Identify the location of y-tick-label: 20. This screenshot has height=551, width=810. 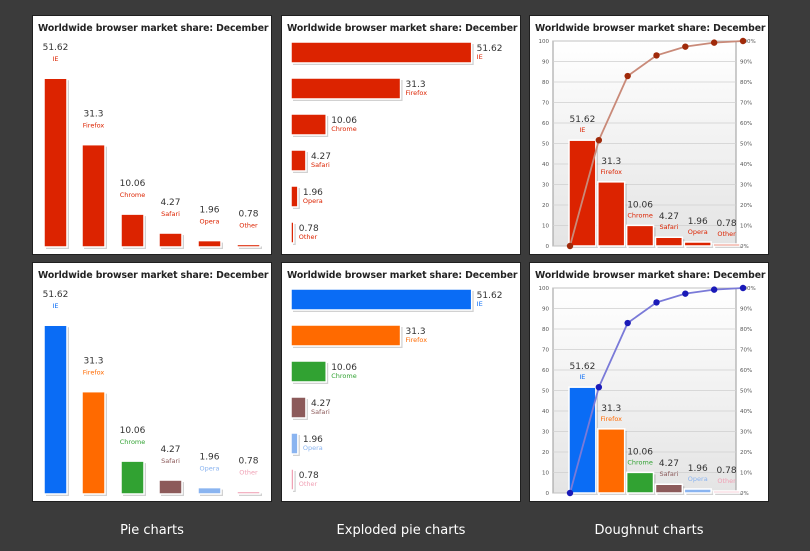
(545, 453).